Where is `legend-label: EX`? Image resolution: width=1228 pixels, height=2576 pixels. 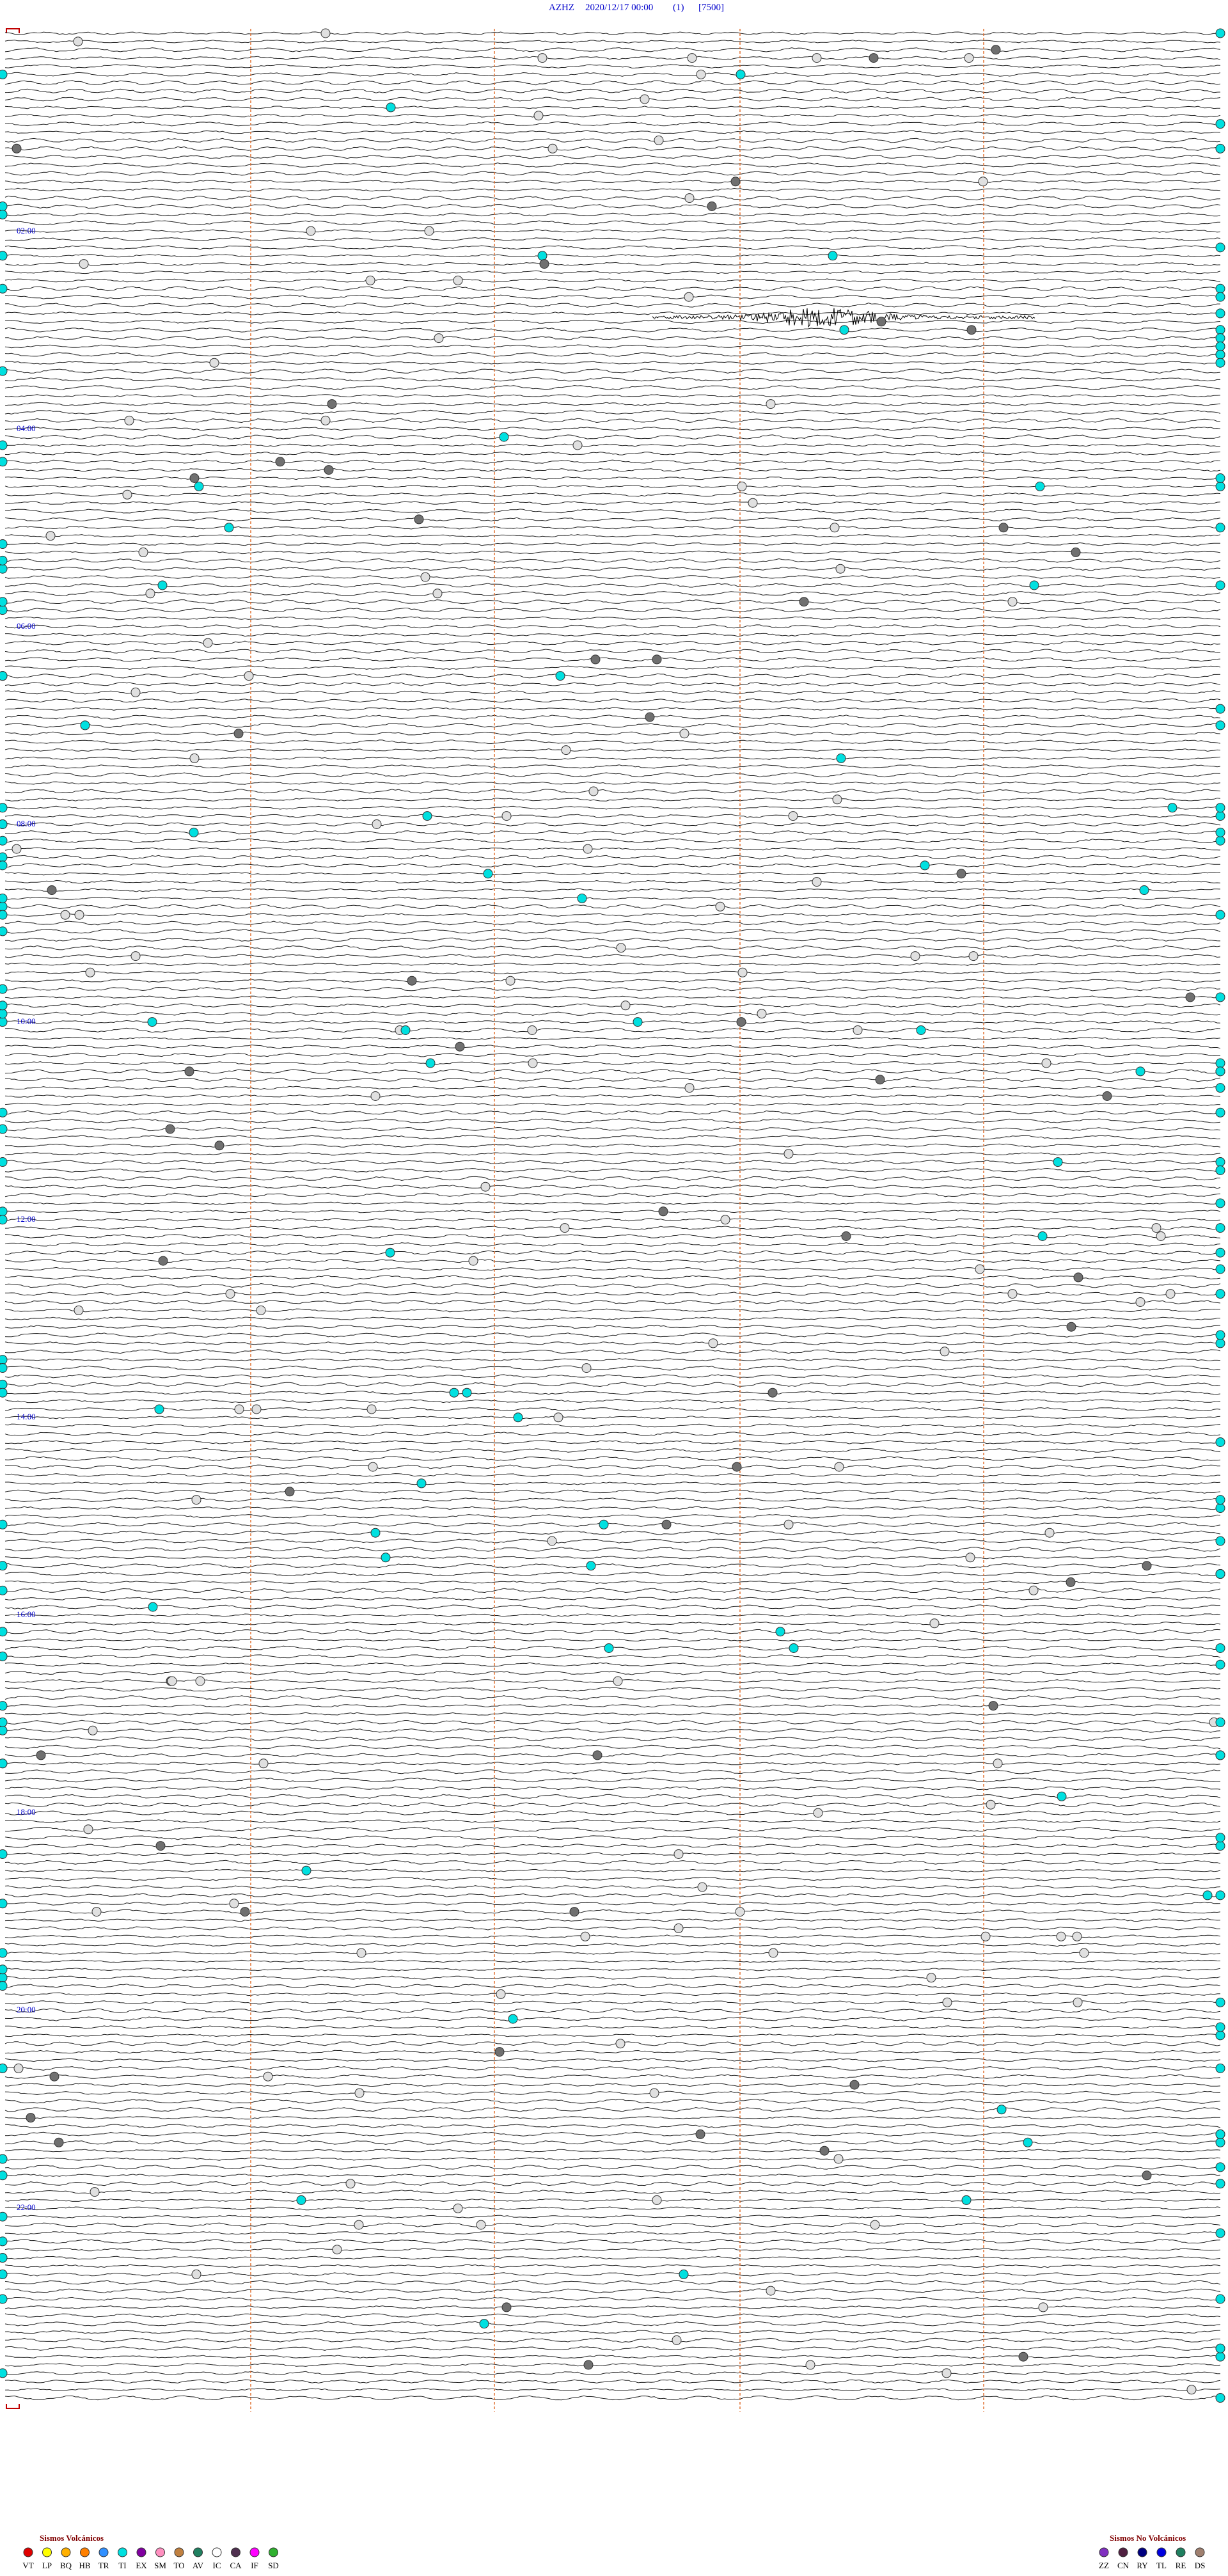
legend-label: EX is located at coordinates (141, 2565).